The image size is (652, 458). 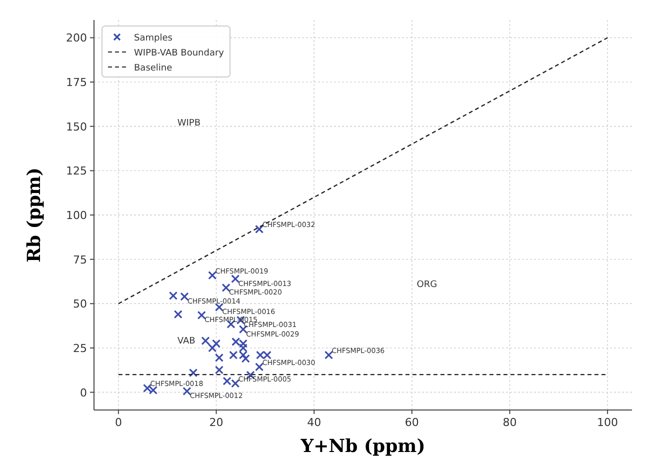 I want to click on annotation: ORG, so click(x=427, y=285).